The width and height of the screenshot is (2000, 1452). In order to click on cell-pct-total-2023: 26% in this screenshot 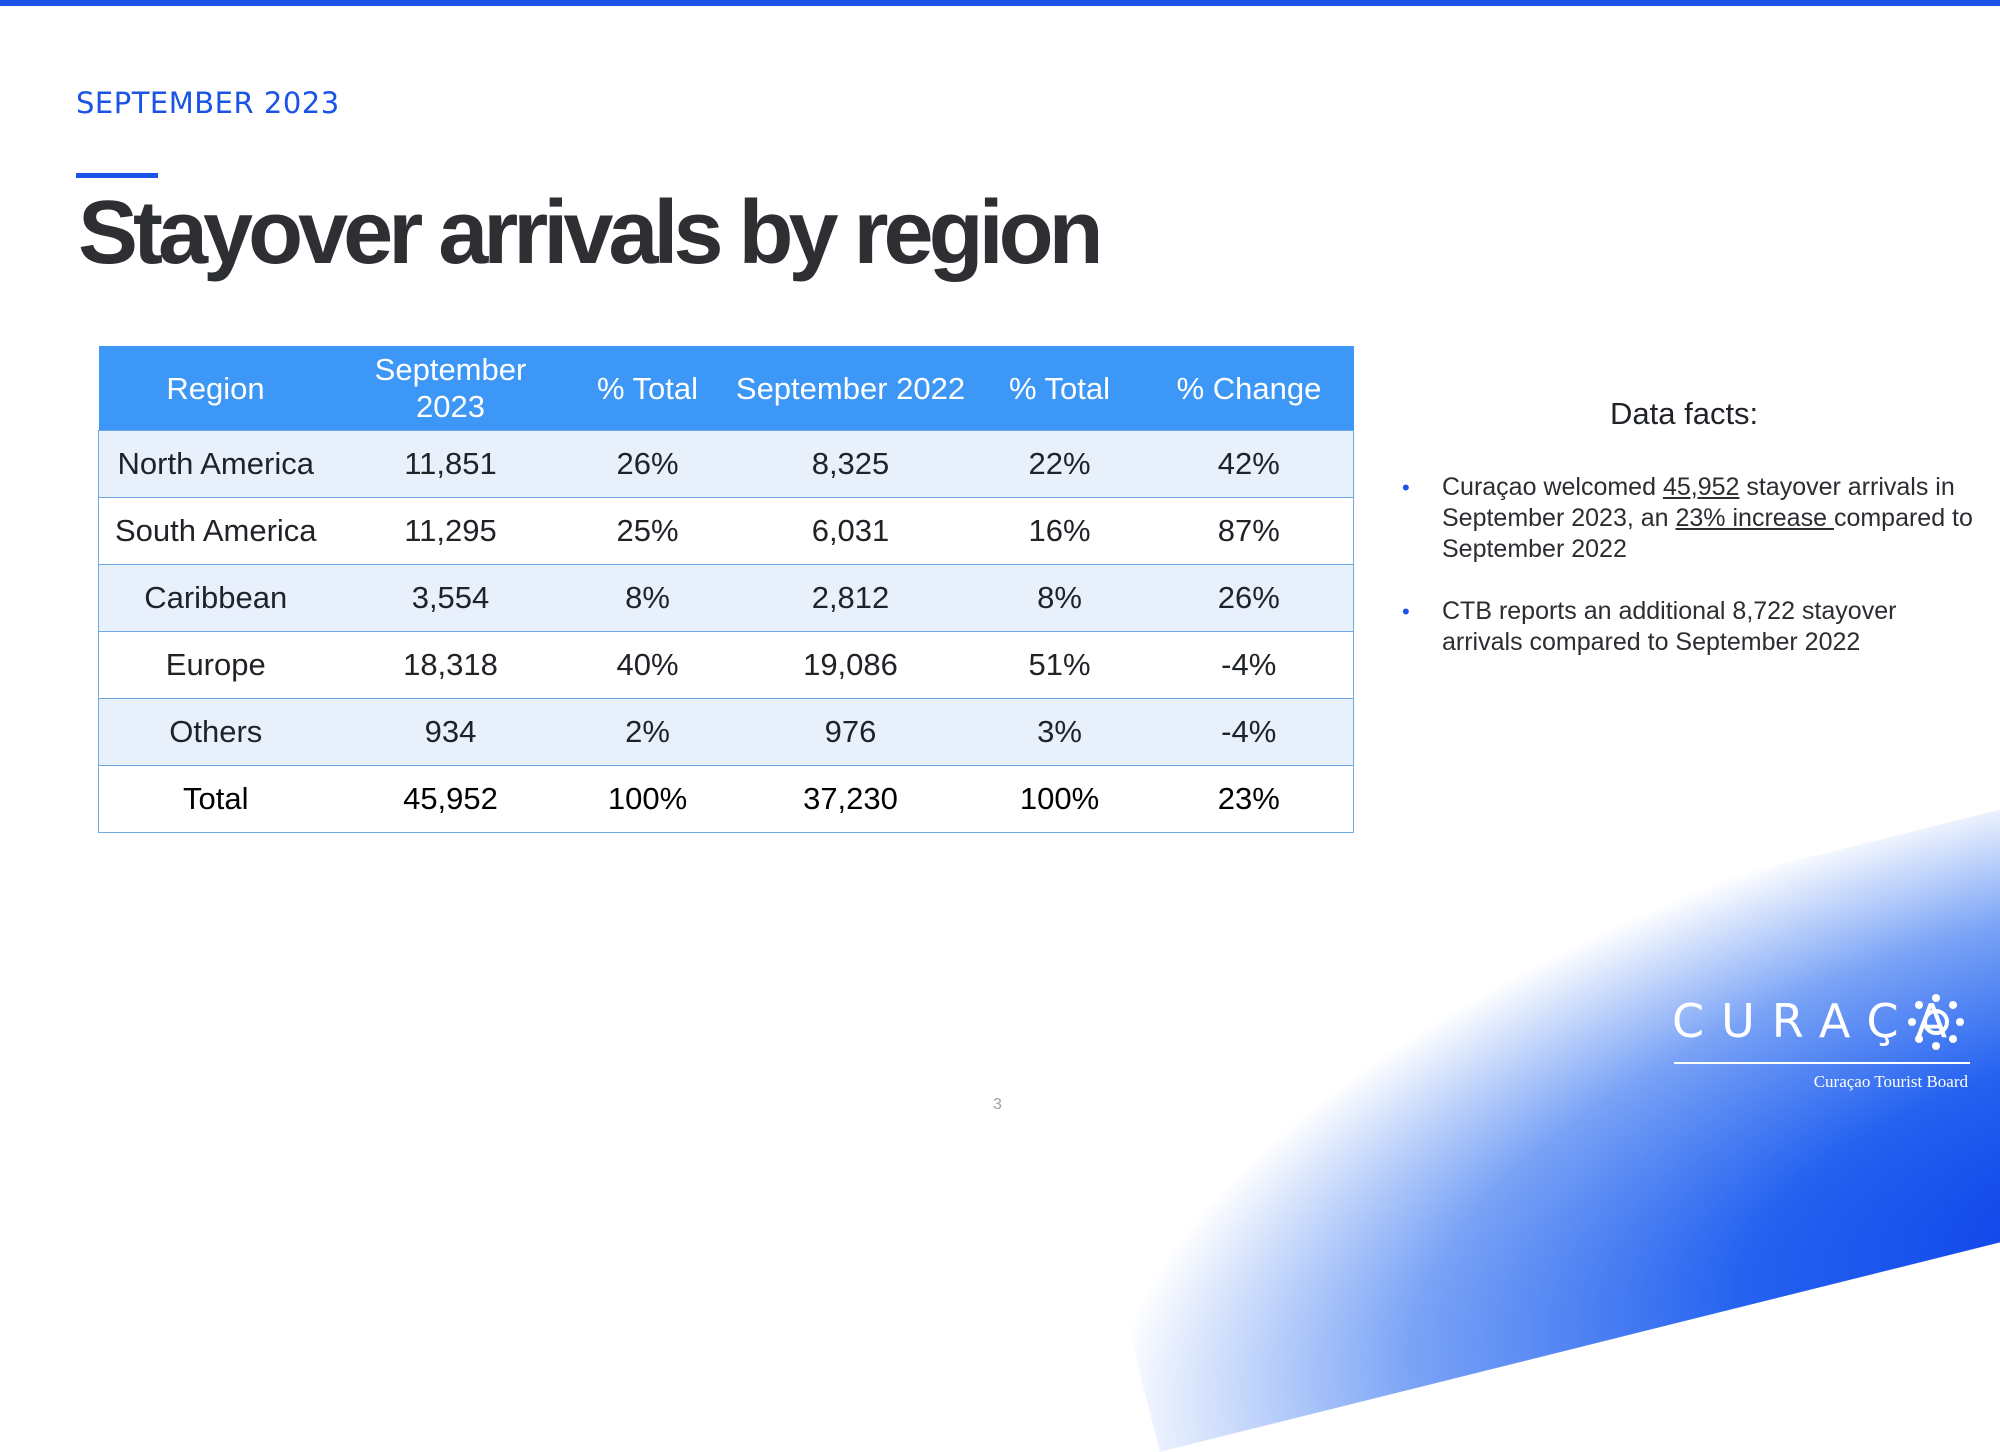, I will do `click(647, 464)`.